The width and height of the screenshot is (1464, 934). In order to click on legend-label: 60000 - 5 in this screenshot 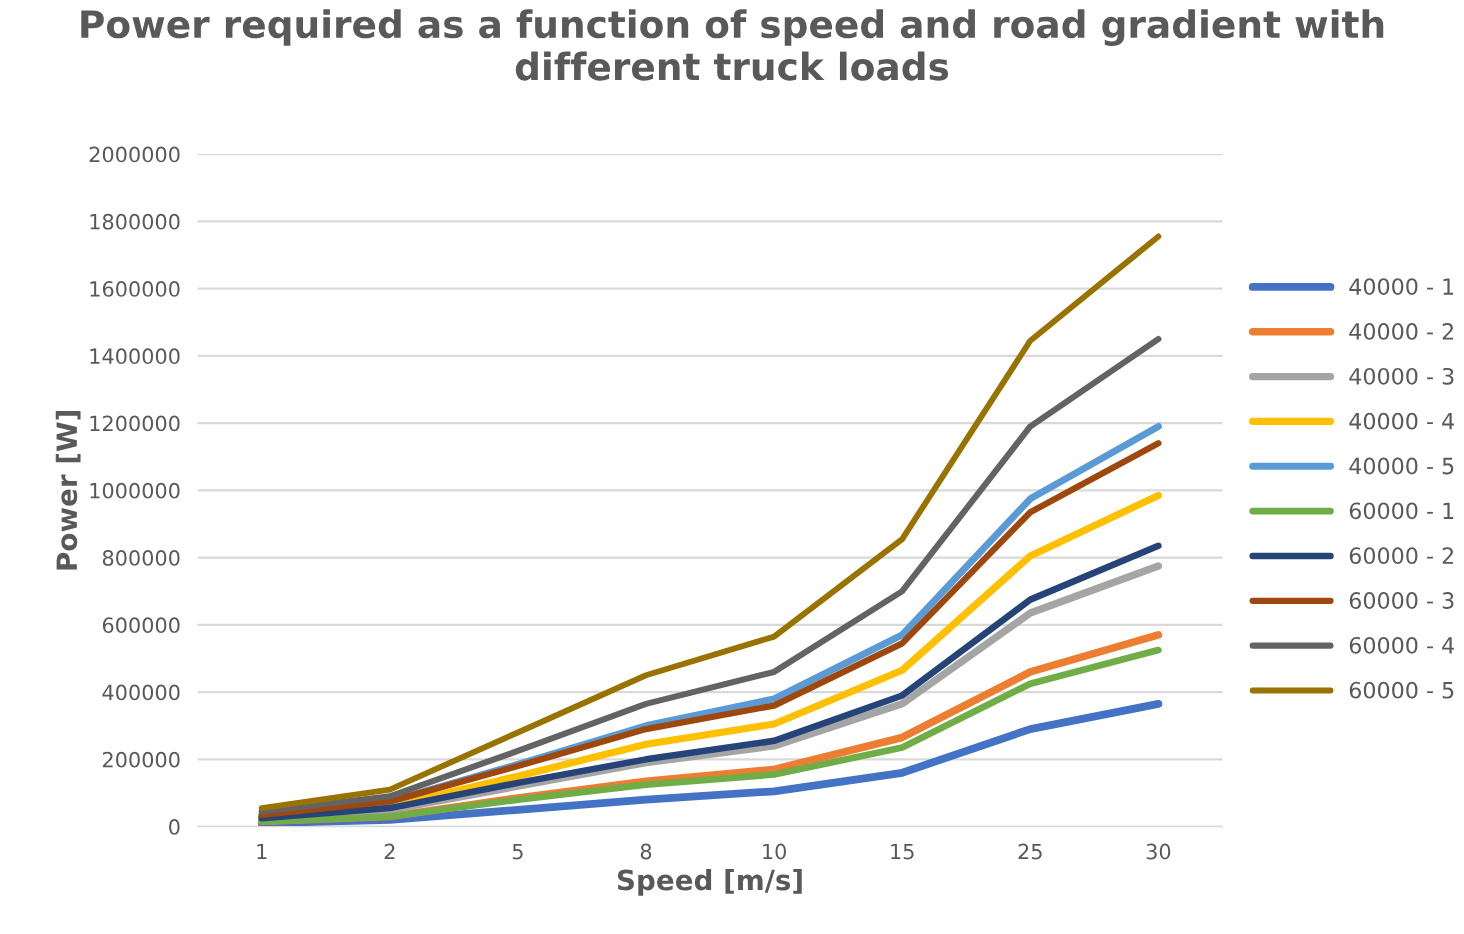, I will do `click(1401, 690)`.